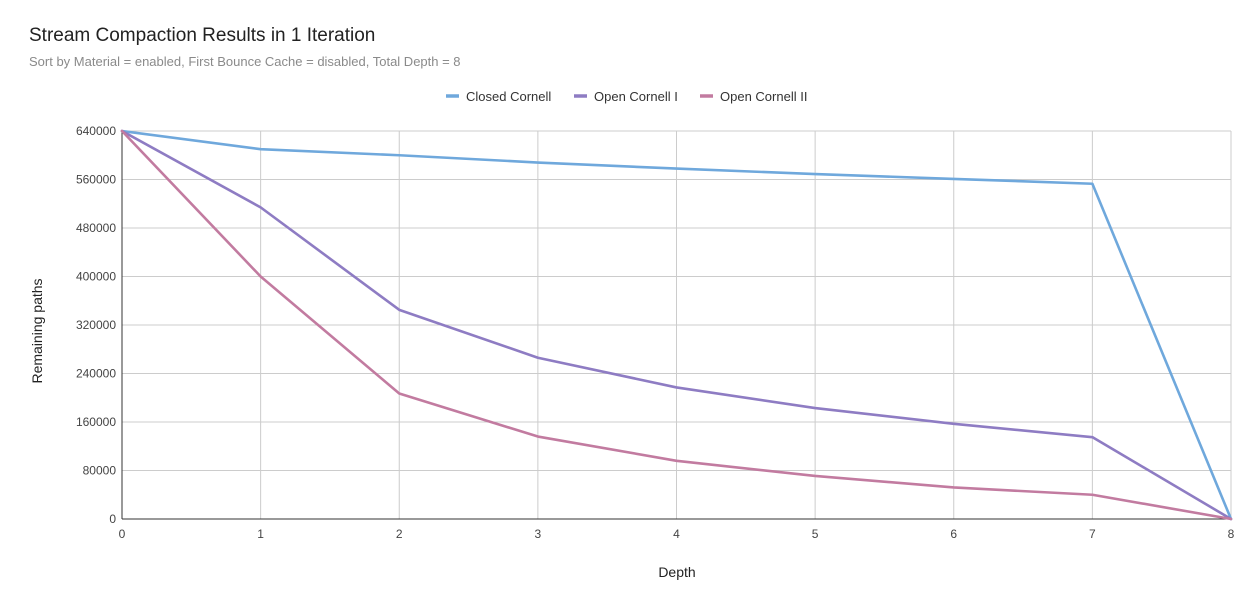 This screenshot has width=1257, height=604. What do you see at coordinates (37, 330) in the screenshot?
I see `y-axis-title: Remaining paths` at bounding box center [37, 330].